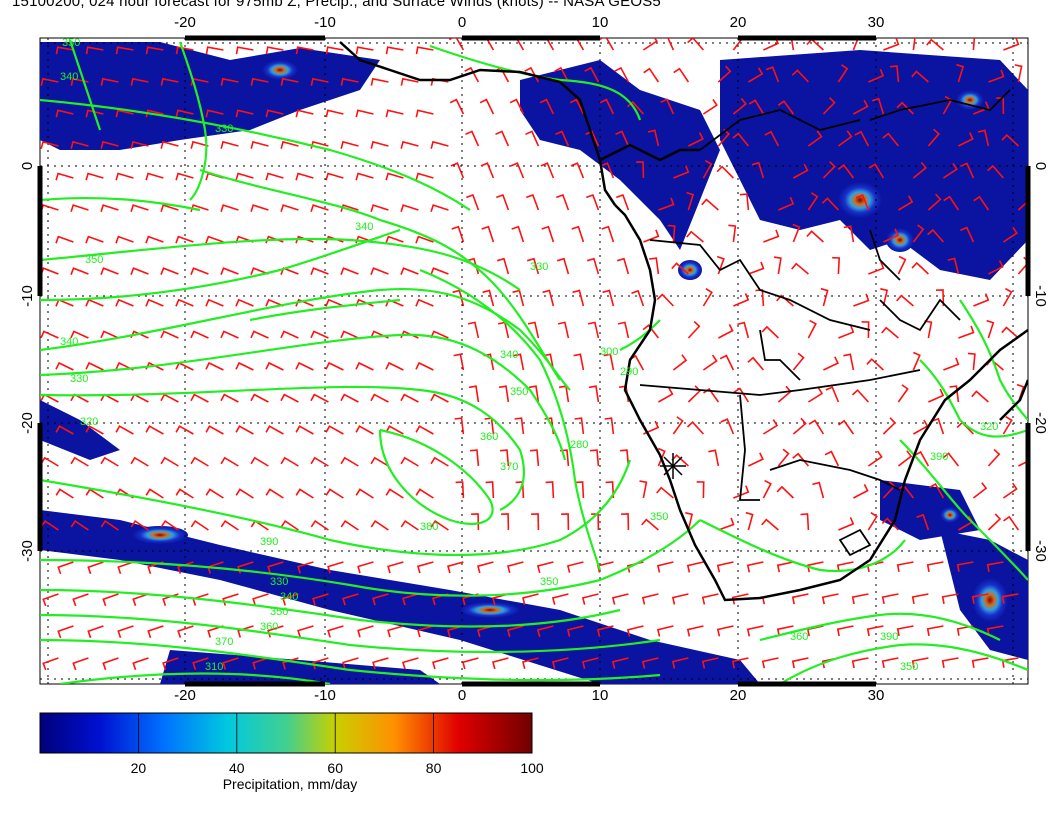 This screenshot has height=816, width=1056. What do you see at coordinates (462, 22) in the screenshot?
I see `lon-label-top: 0` at bounding box center [462, 22].